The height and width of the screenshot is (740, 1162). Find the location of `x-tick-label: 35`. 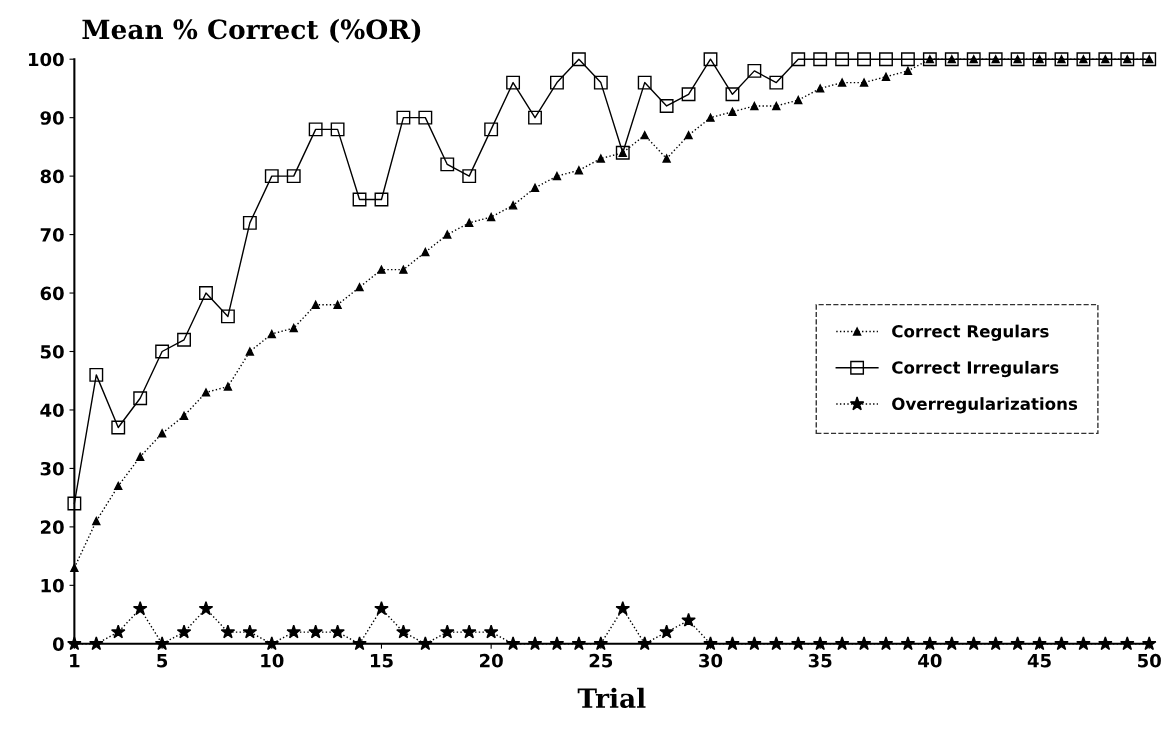

x-tick-label: 35 is located at coordinates (820, 660).